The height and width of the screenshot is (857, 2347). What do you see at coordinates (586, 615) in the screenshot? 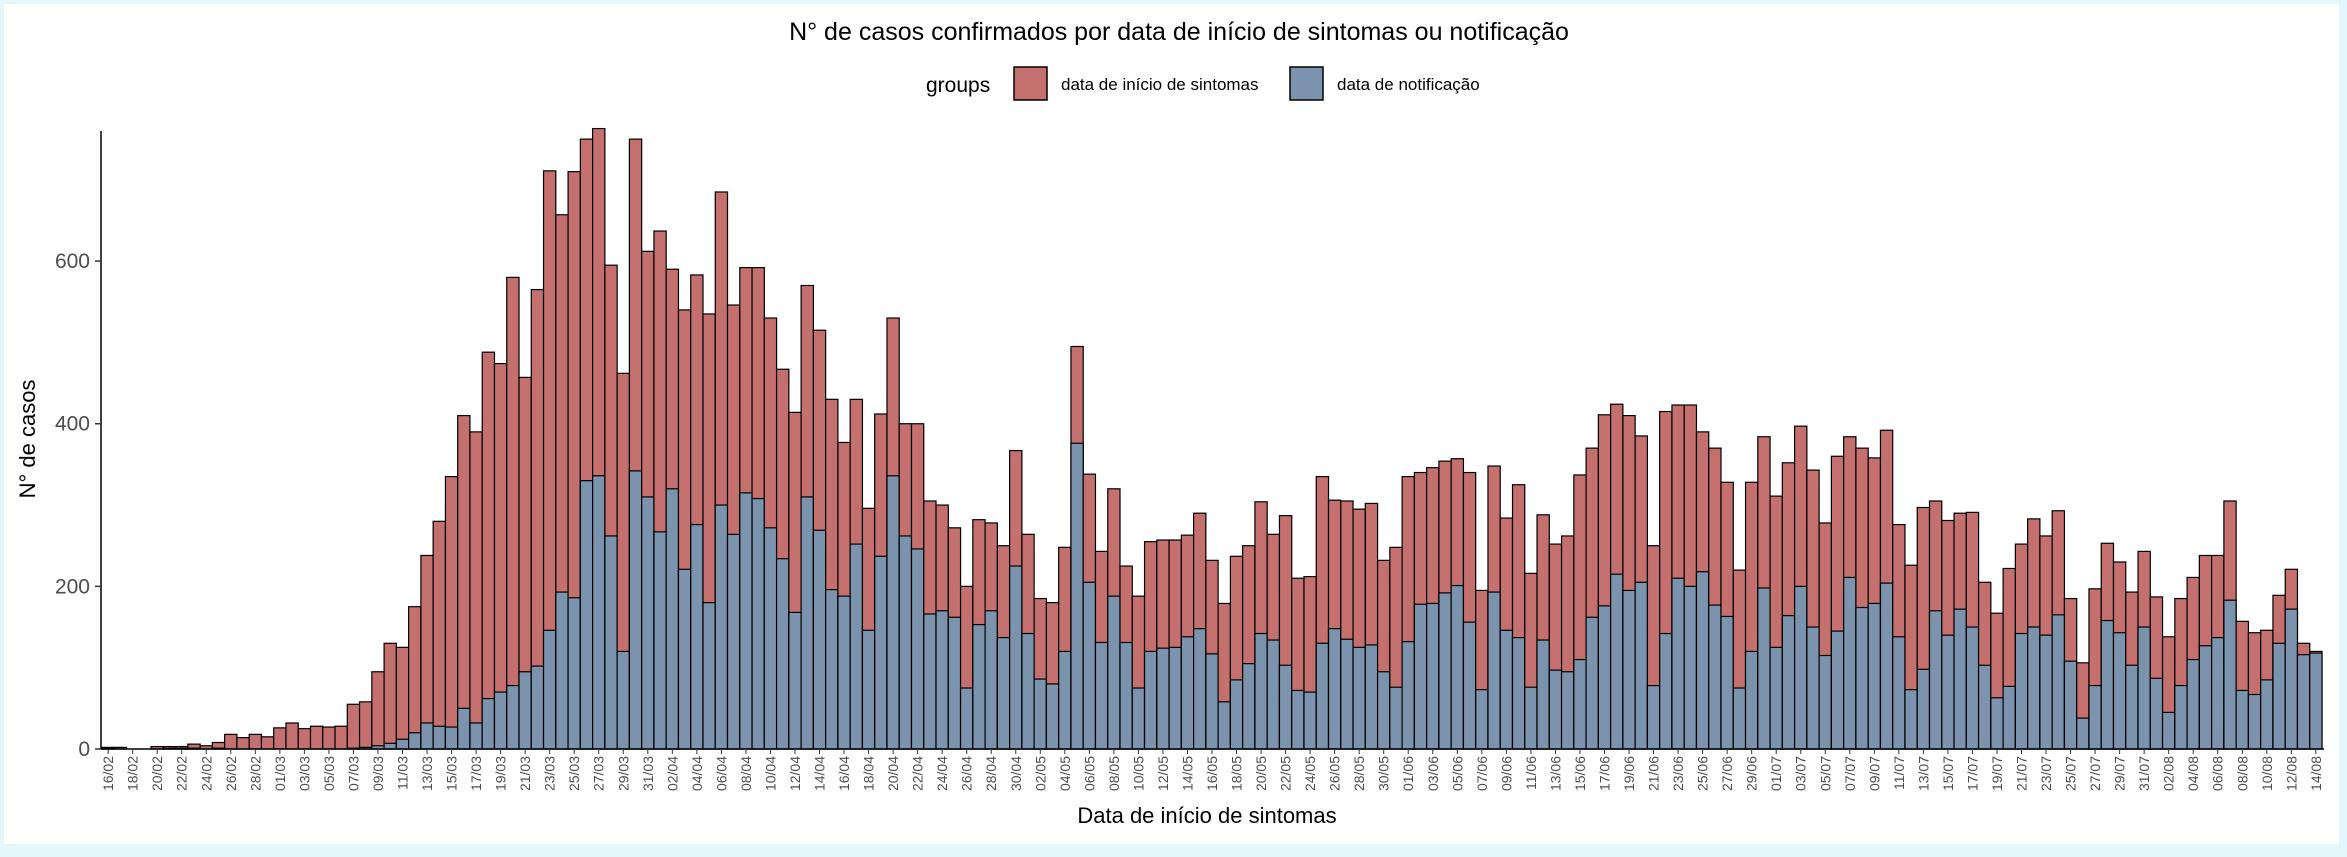
I see `bar-notification-26/03` at bounding box center [586, 615].